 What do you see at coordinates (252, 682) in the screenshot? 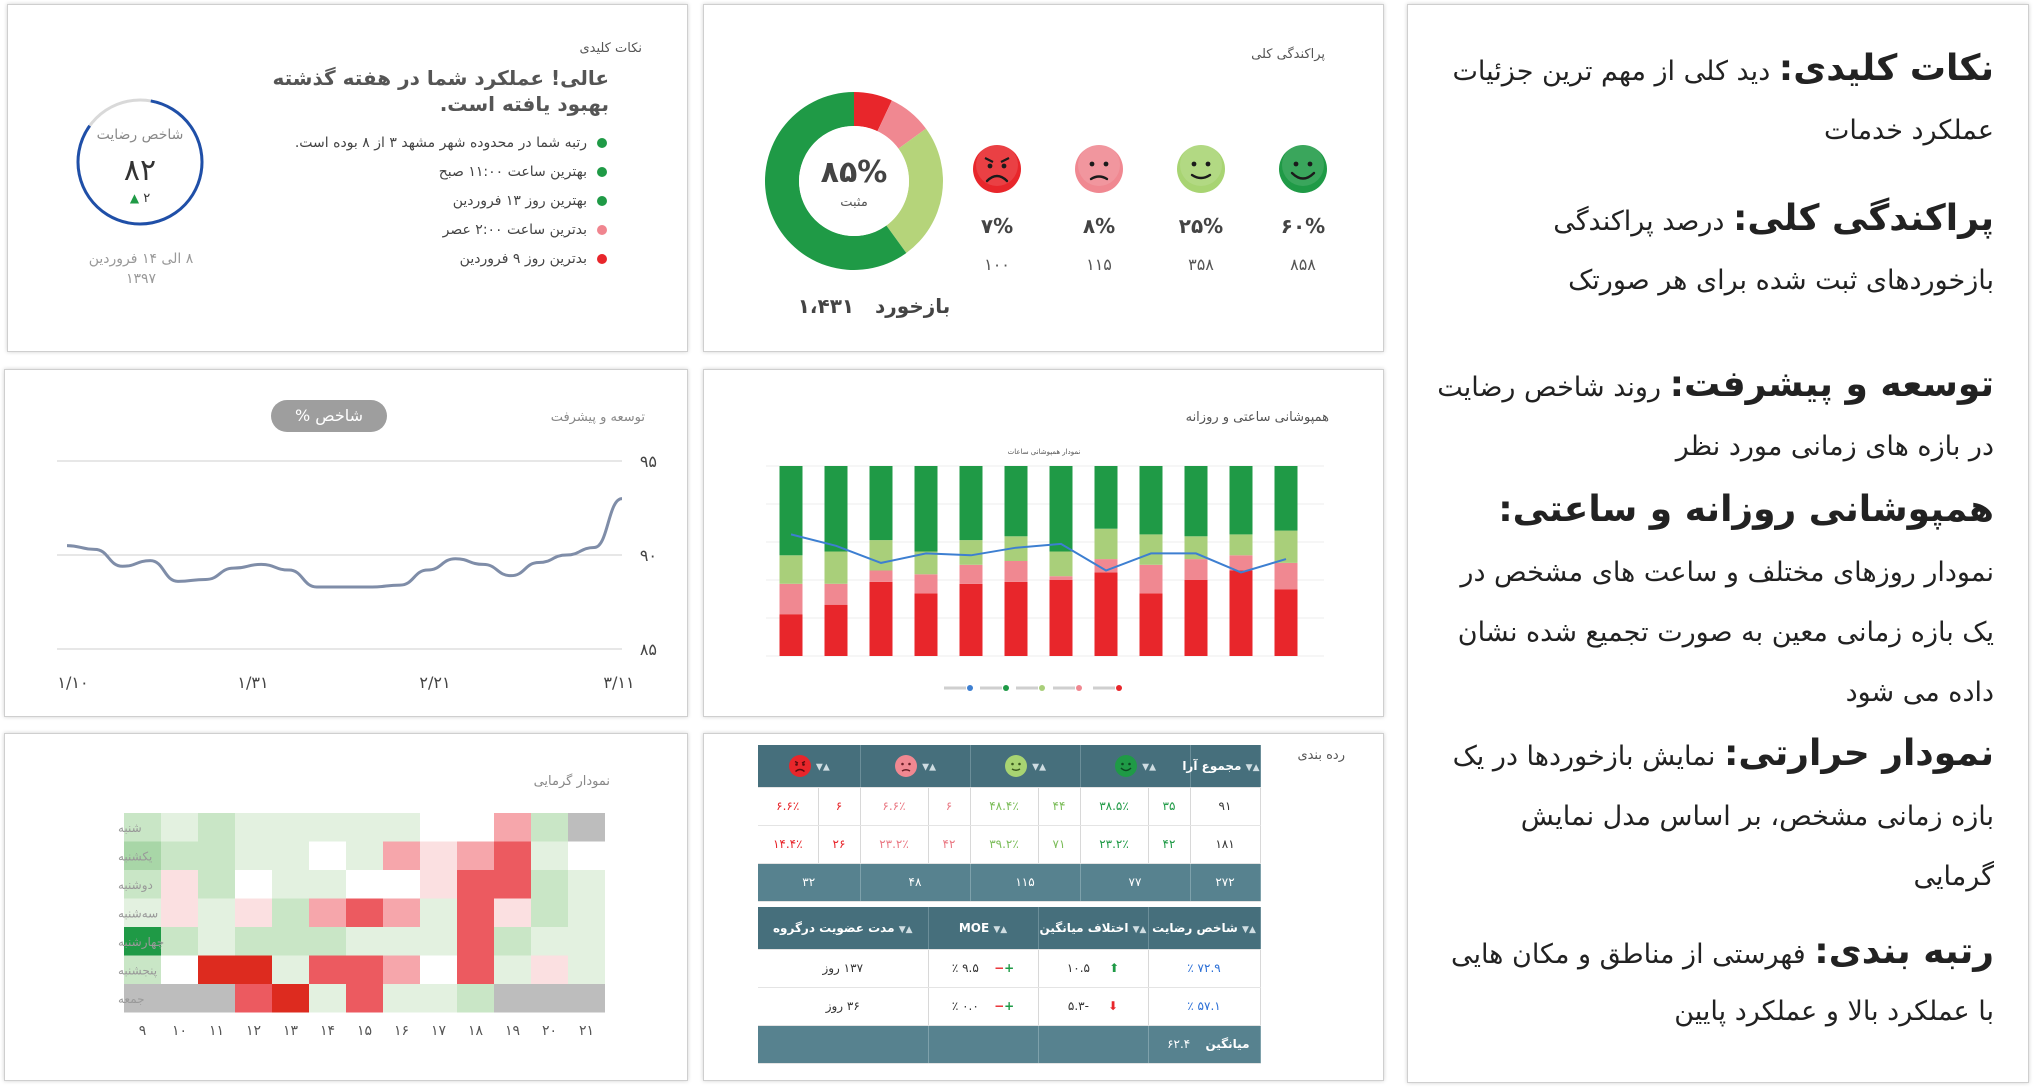
I see `x-tick-label: ۱/۳۱` at bounding box center [252, 682].